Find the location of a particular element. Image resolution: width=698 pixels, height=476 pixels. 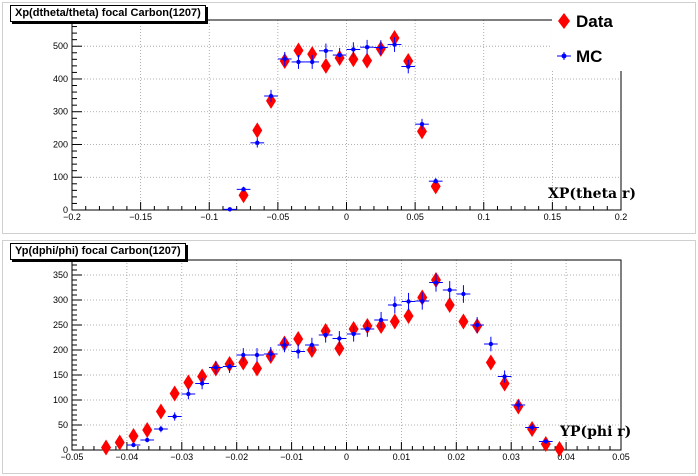

bottom-x-tick-label: 0.04 is located at coordinates (566, 457).